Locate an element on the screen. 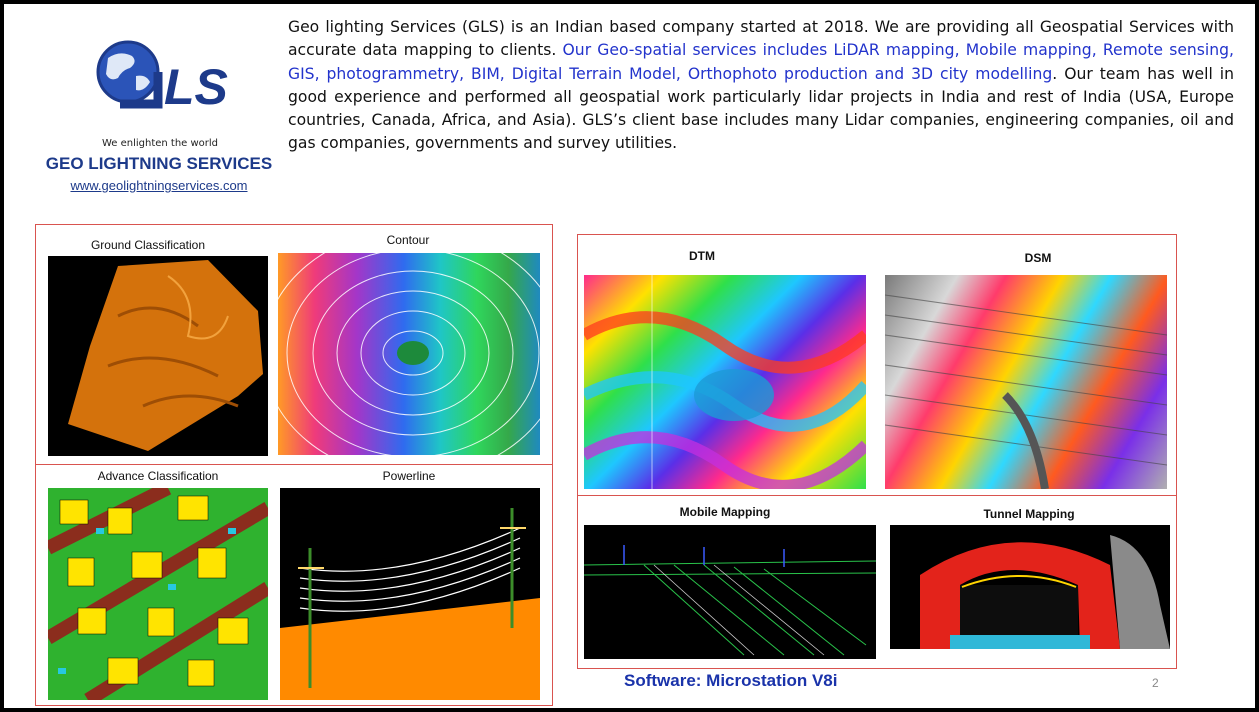 This screenshot has height=712, width=1259. ground-classification-image is located at coordinates (158, 356).